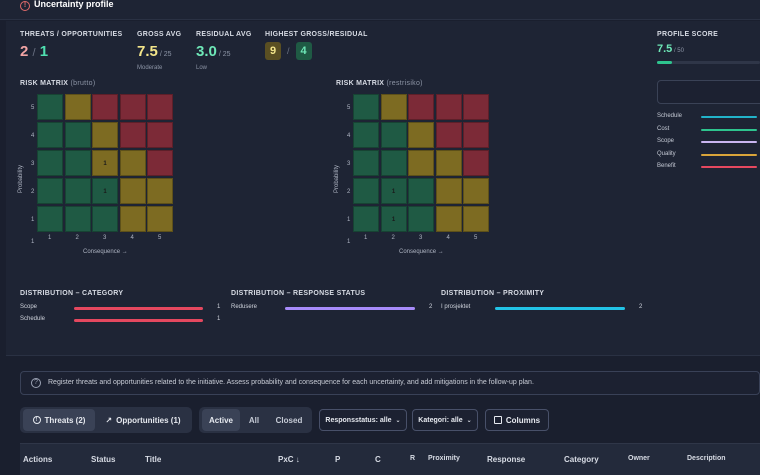 Image resolution: width=760 pixels, height=475 pixels. Describe the element at coordinates (219, 307) in the screenshot. I see `dist-value: 1` at that location.